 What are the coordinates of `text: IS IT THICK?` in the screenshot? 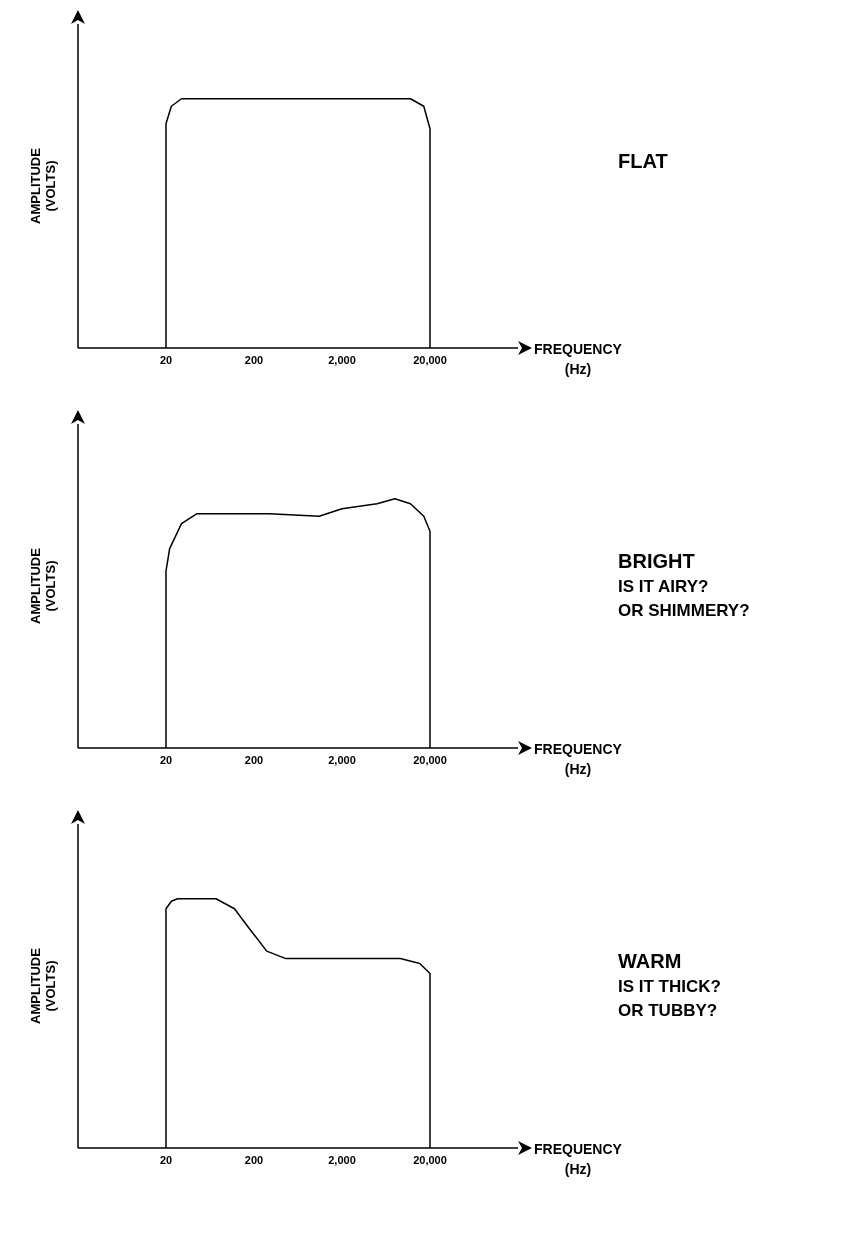 It's located at (669, 986).